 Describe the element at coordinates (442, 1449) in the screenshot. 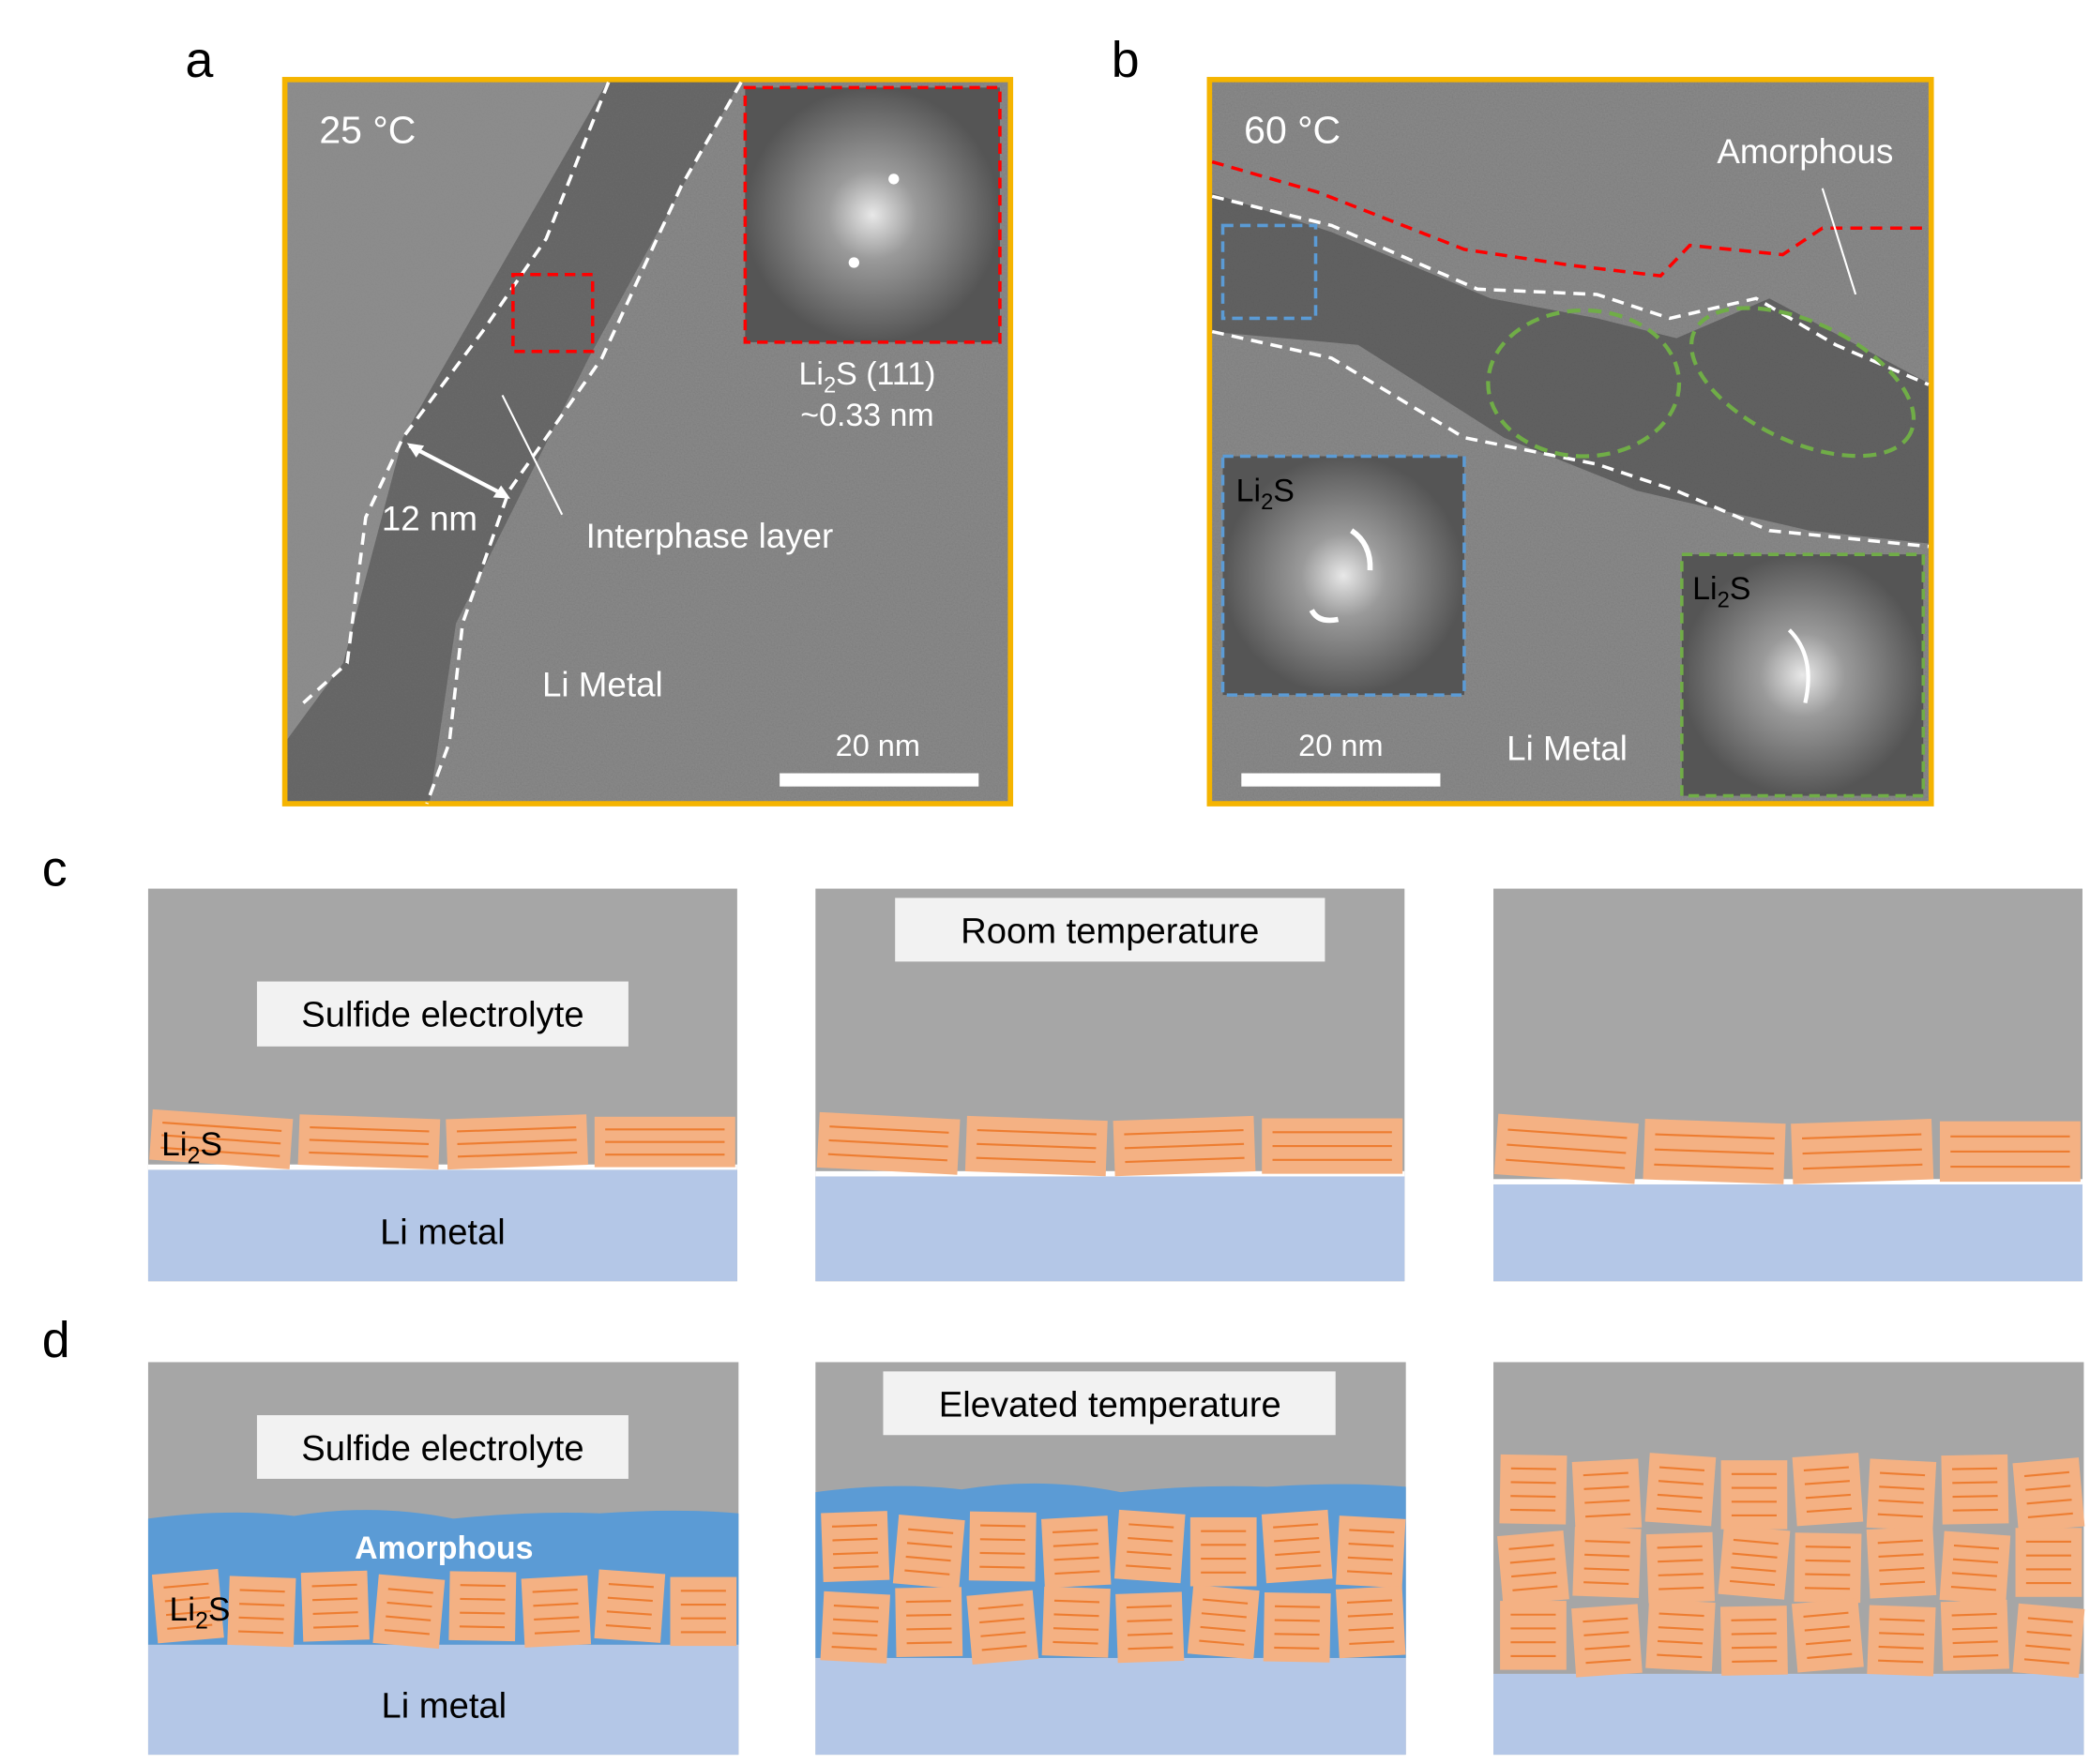

I see `electrolyte-label-d: Sulfide electrolyte` at that location.